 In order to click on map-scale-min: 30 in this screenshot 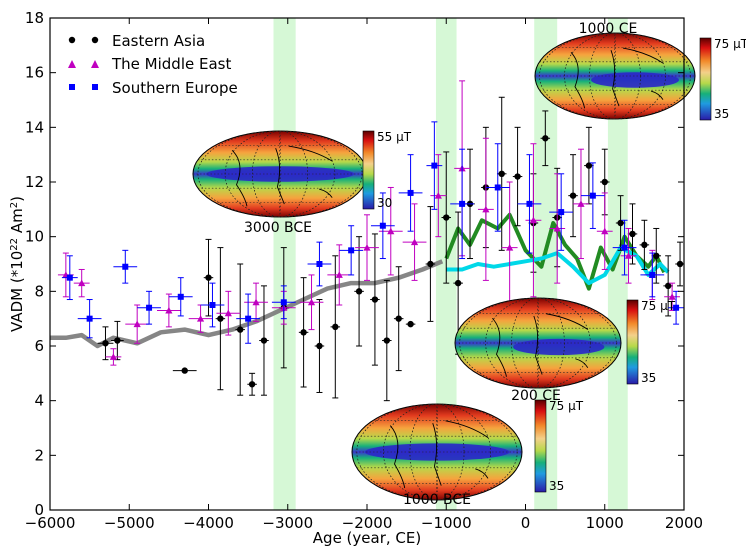, I will do `click(384, 203)`.